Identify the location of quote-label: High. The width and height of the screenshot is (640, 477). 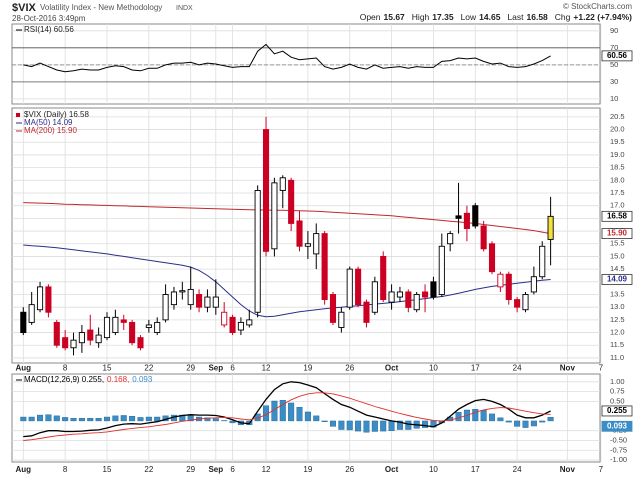
(421, 17).